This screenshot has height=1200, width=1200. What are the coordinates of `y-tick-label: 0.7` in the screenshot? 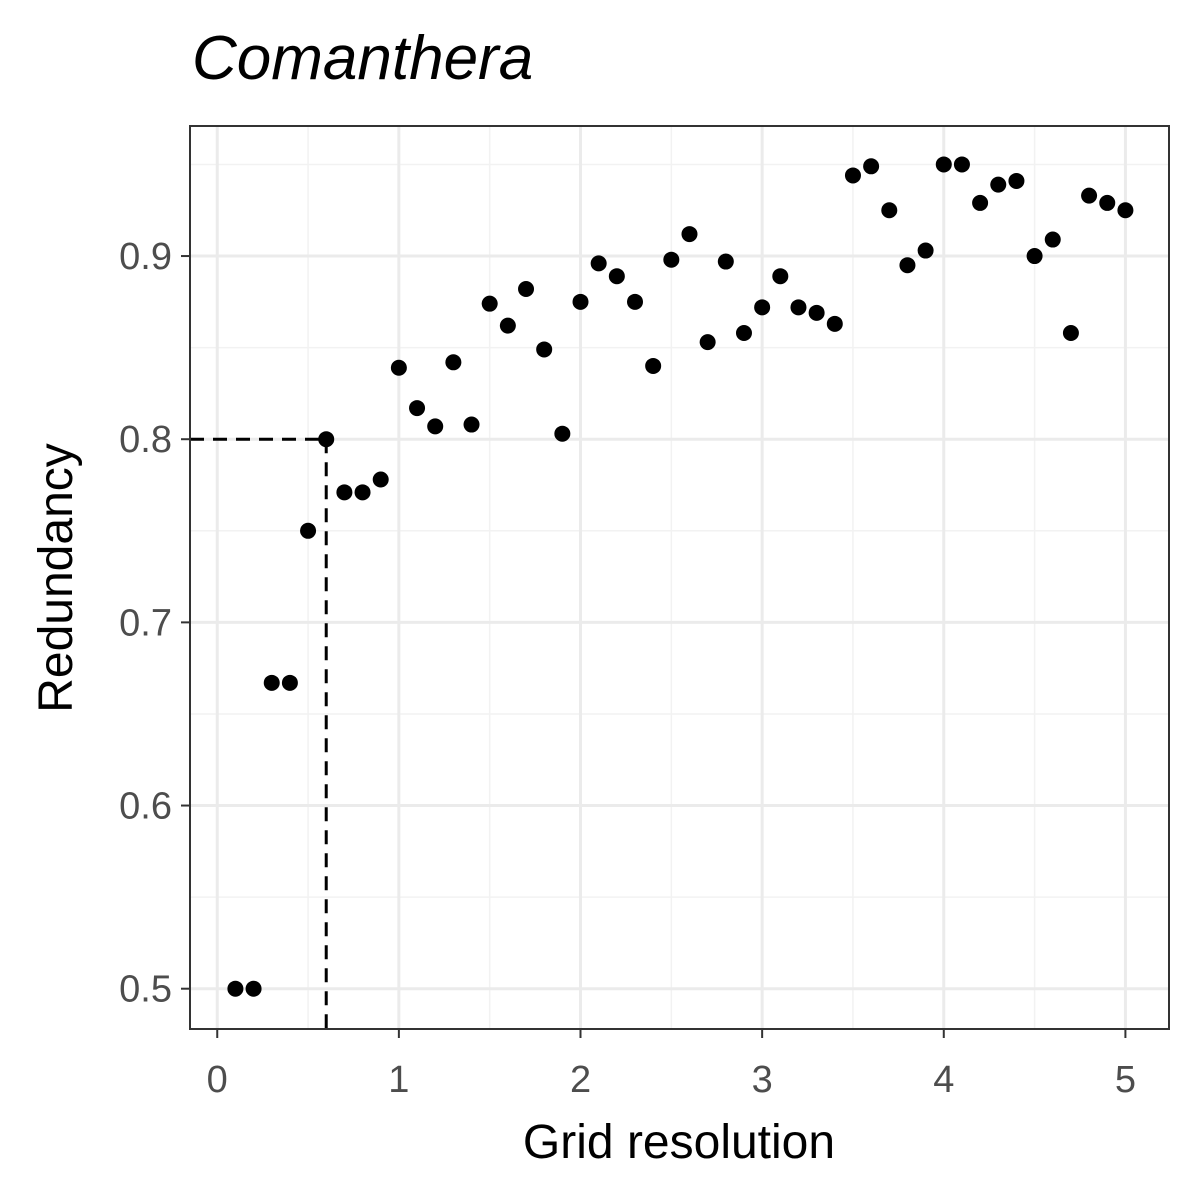 It's located at (145, 623).